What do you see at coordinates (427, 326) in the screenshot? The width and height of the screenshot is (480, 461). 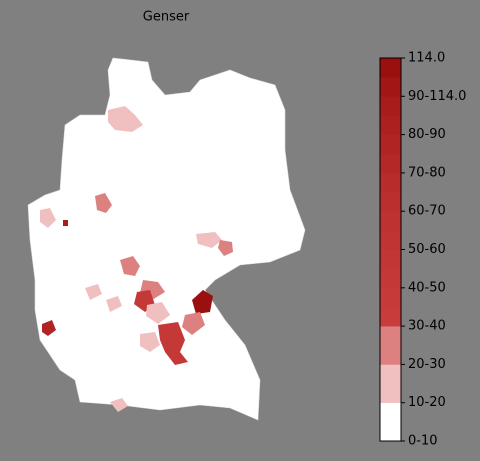 I see `colorbar-label: 30-40` at bounding box center [427, 326].